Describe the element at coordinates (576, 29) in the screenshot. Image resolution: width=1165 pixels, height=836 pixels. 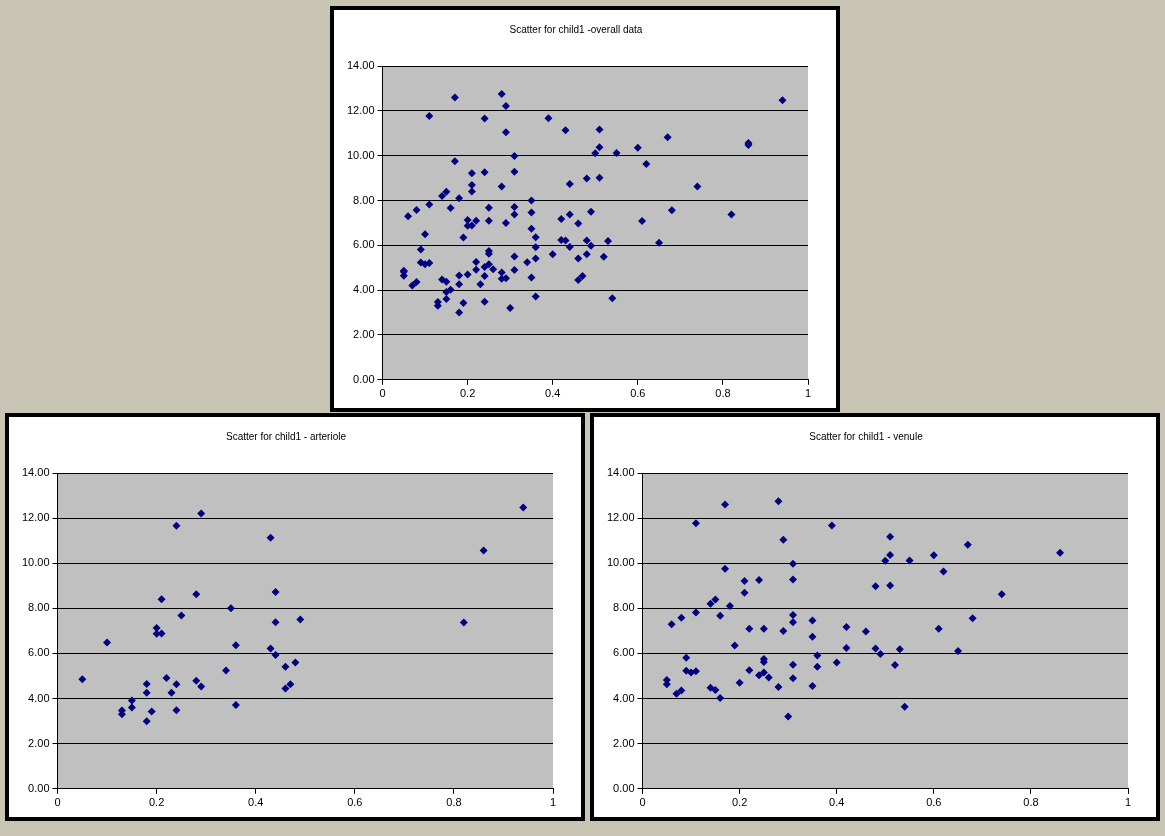
I see `chart-title: Scatter for child1 -overall data` at that location.